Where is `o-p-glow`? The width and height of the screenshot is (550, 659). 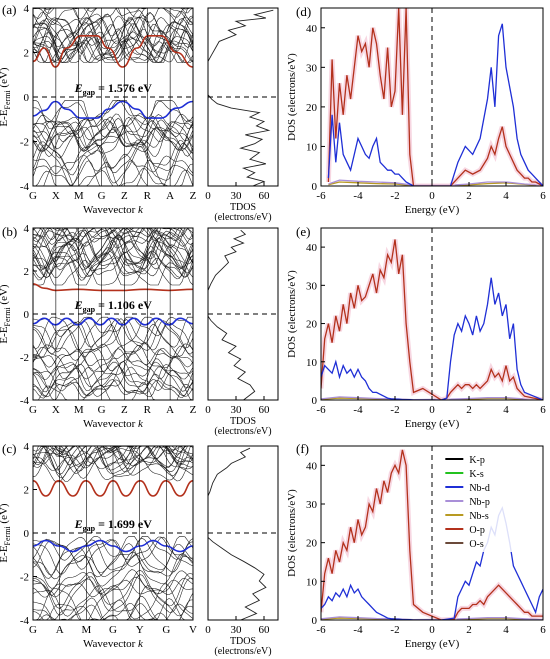
o-p-glow is located at coordinates (434, 97).